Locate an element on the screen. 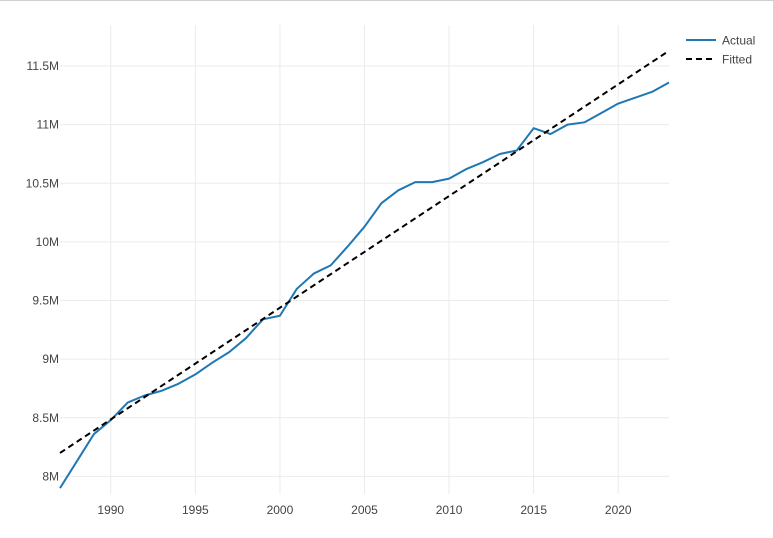 The height and width of the screenshot is (538, 773). legend-label-actual: Actual is located at coordinates (738, 41).